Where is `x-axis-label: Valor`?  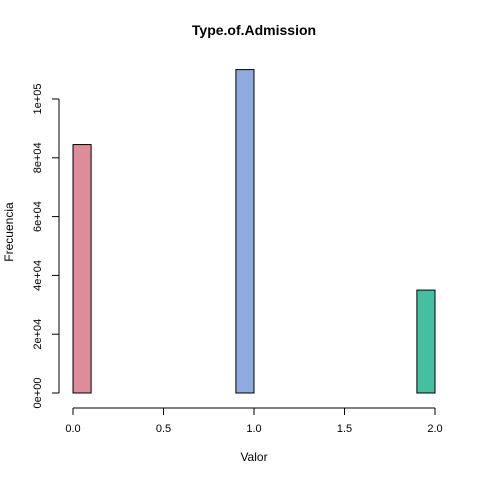 x-axis-label: Valor is located at coordinates (253, 457).